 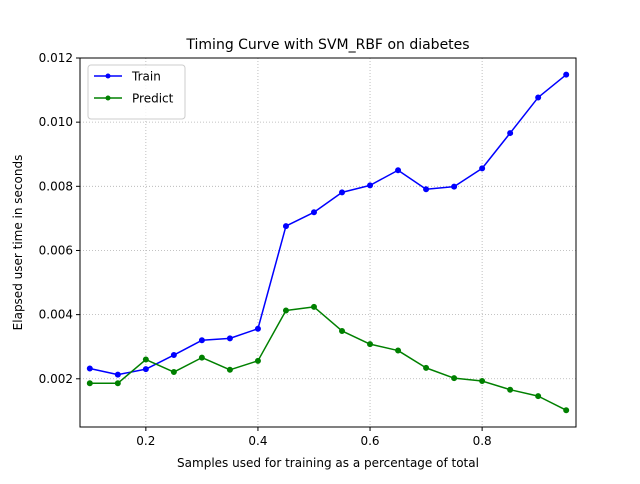 What do you see at coordinates (153, 99) in the screenshot?
I see `legend-label-predict: Predict` at bounding box center [153, 99].